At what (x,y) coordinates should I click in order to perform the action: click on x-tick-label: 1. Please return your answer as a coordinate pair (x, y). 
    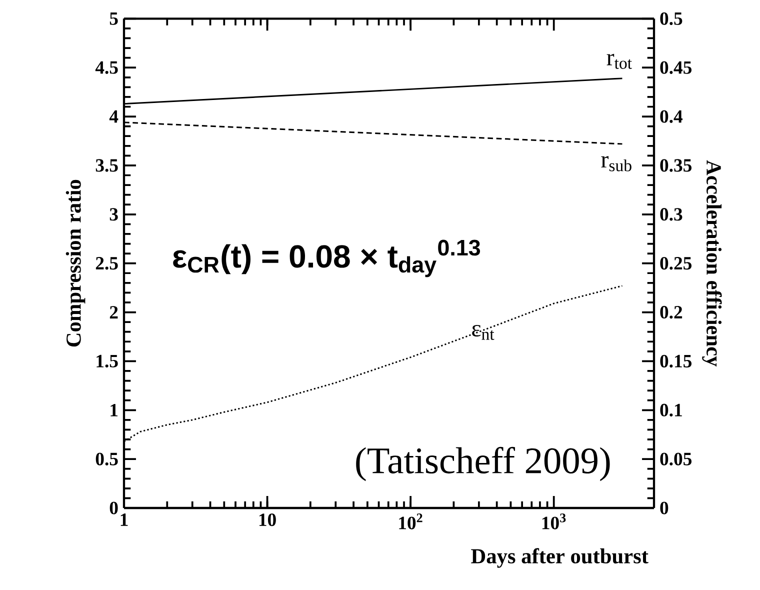
    Looking at the image, I should click on (124, 519).